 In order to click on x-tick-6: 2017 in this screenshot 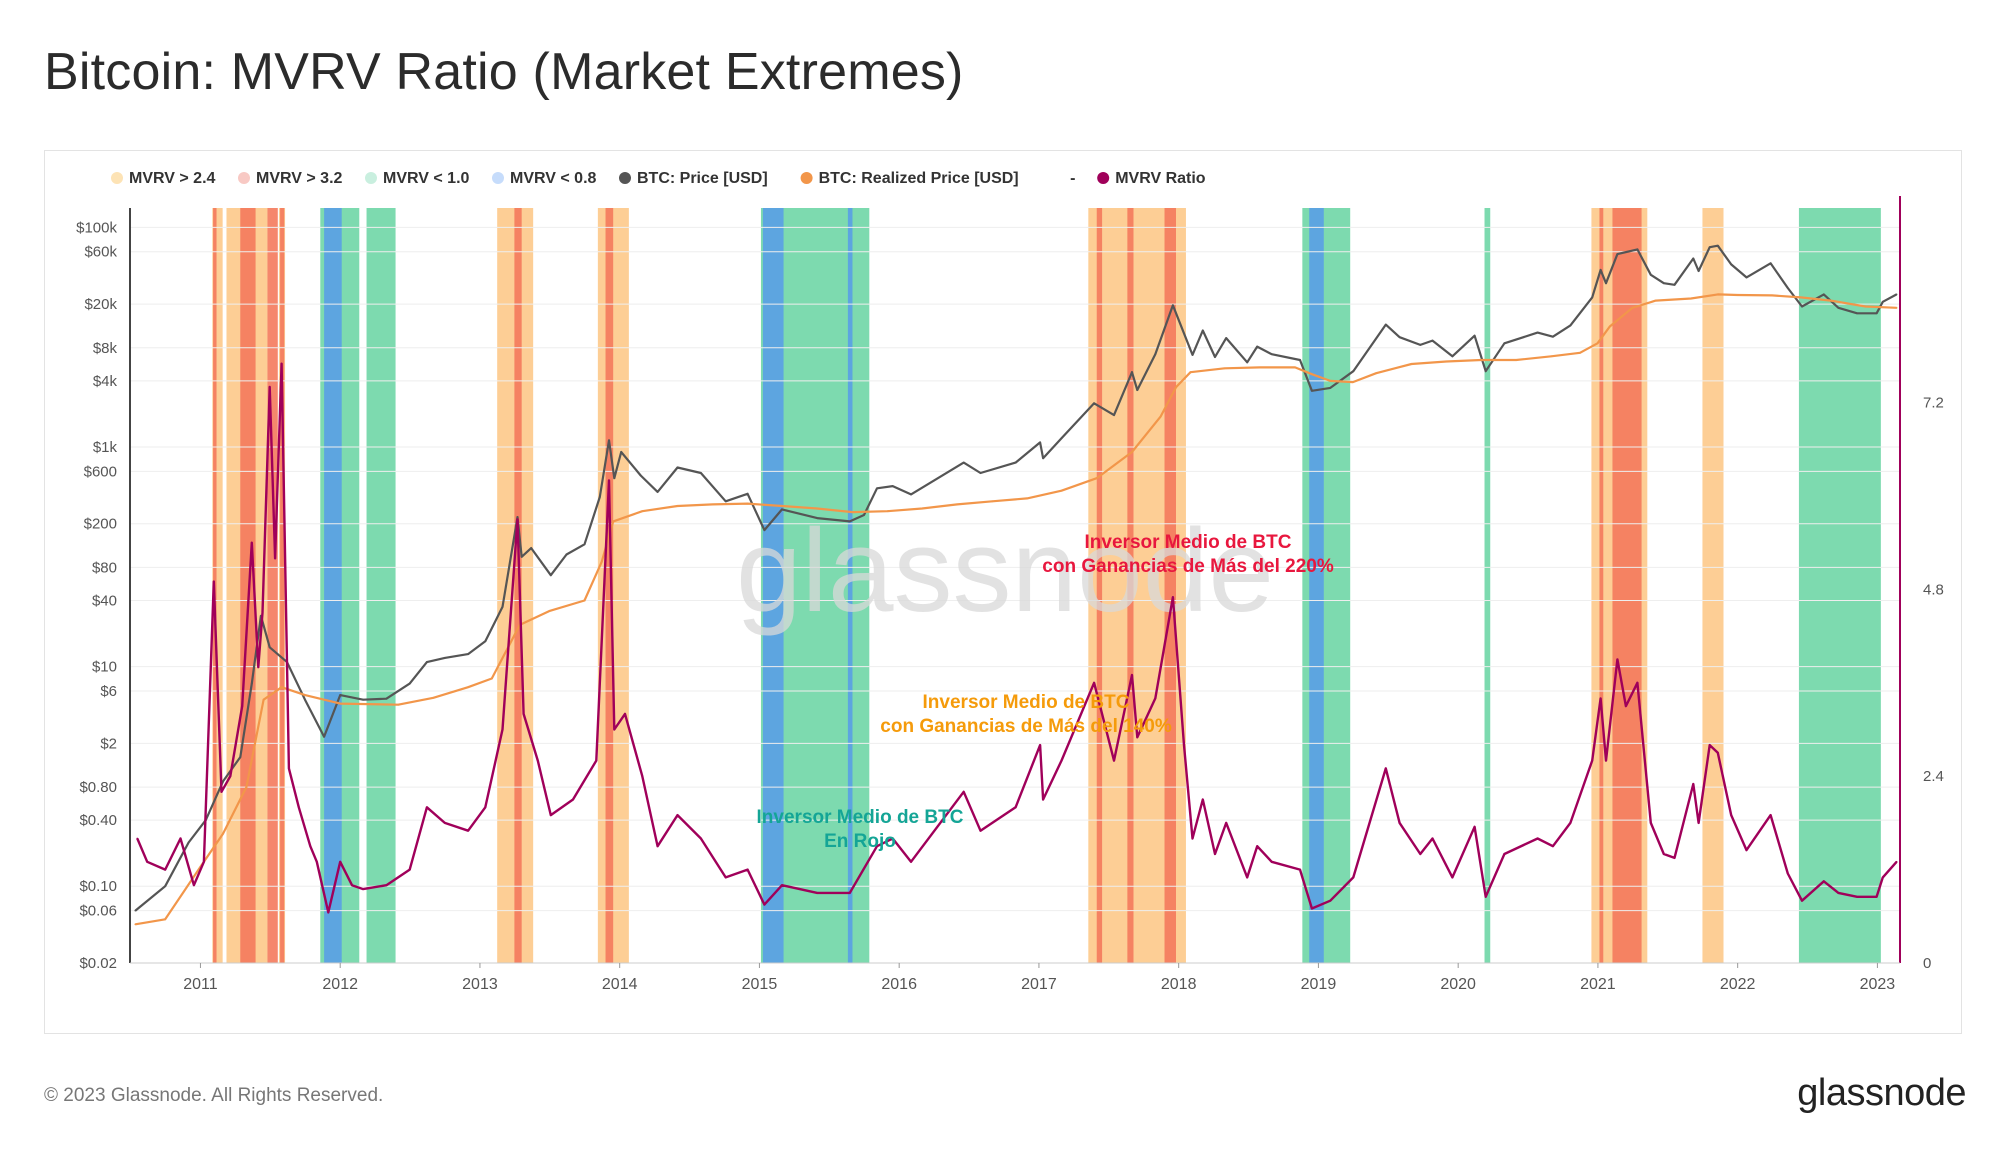, I will do `click(1039, 984)`.